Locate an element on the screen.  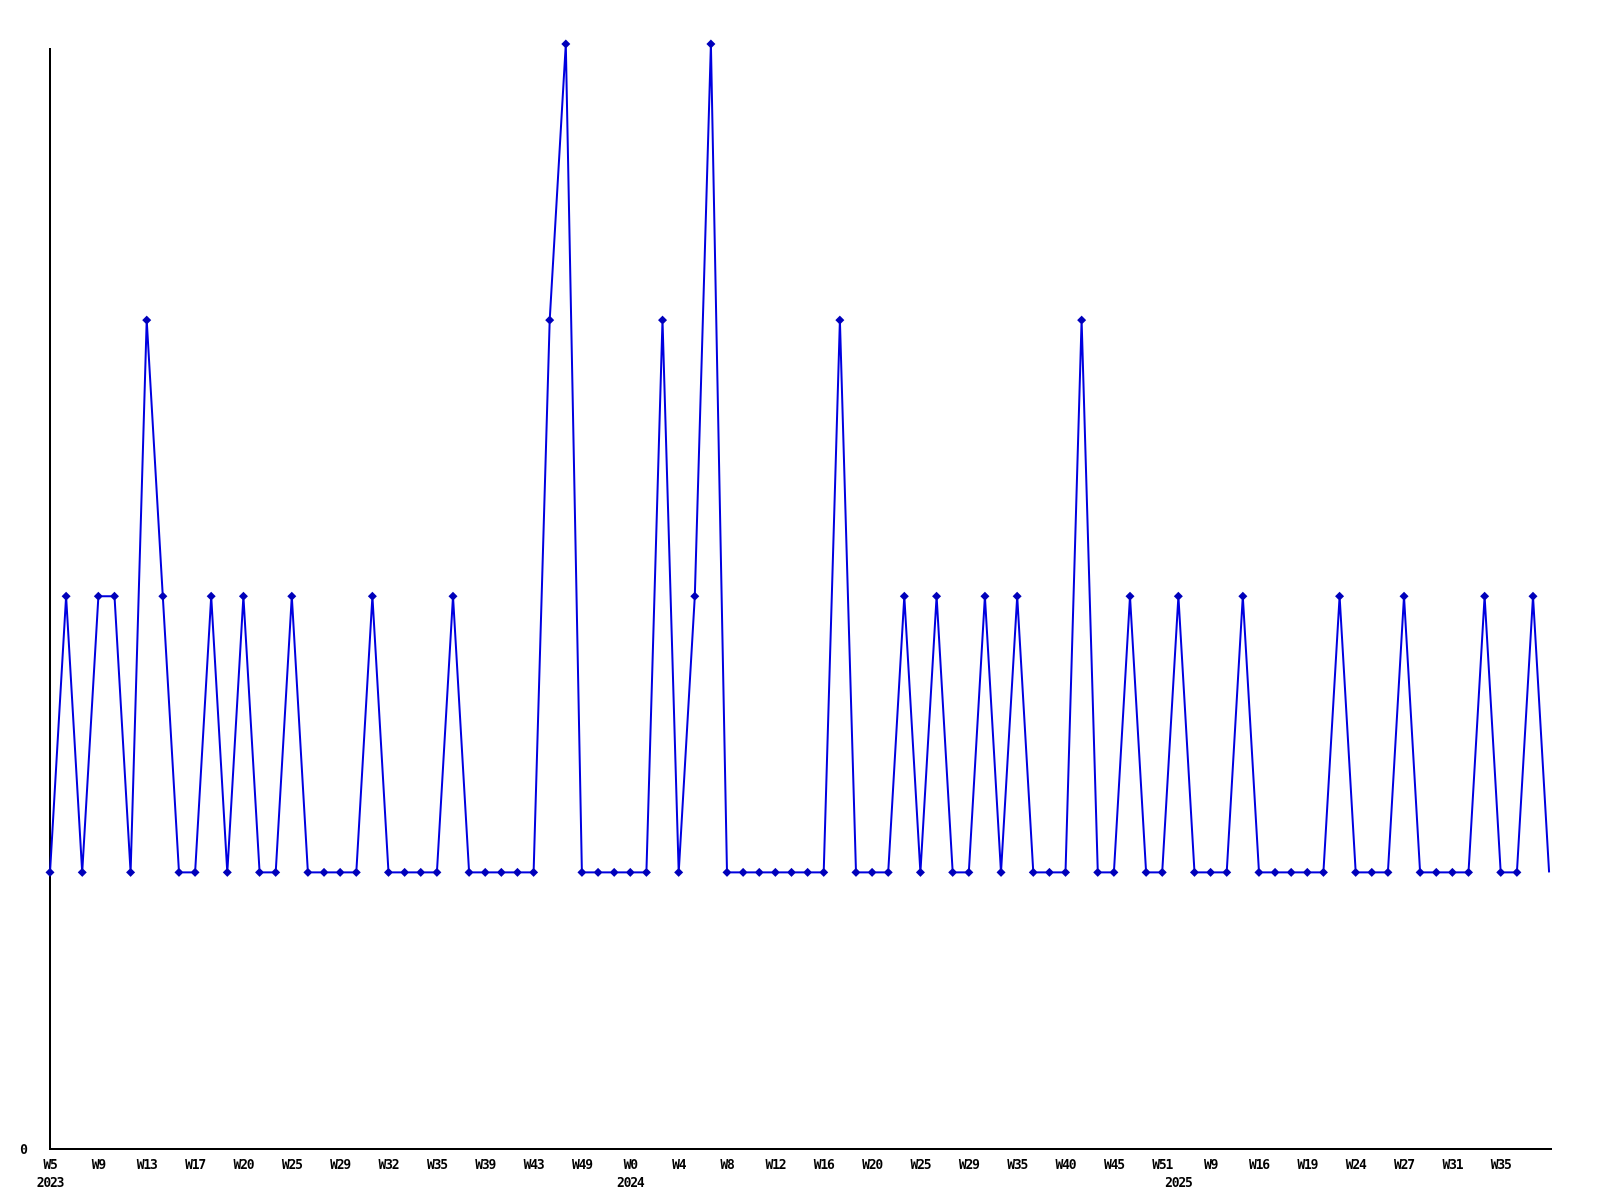
x-tick-label: W12 is located at coordinates (775, 1165).